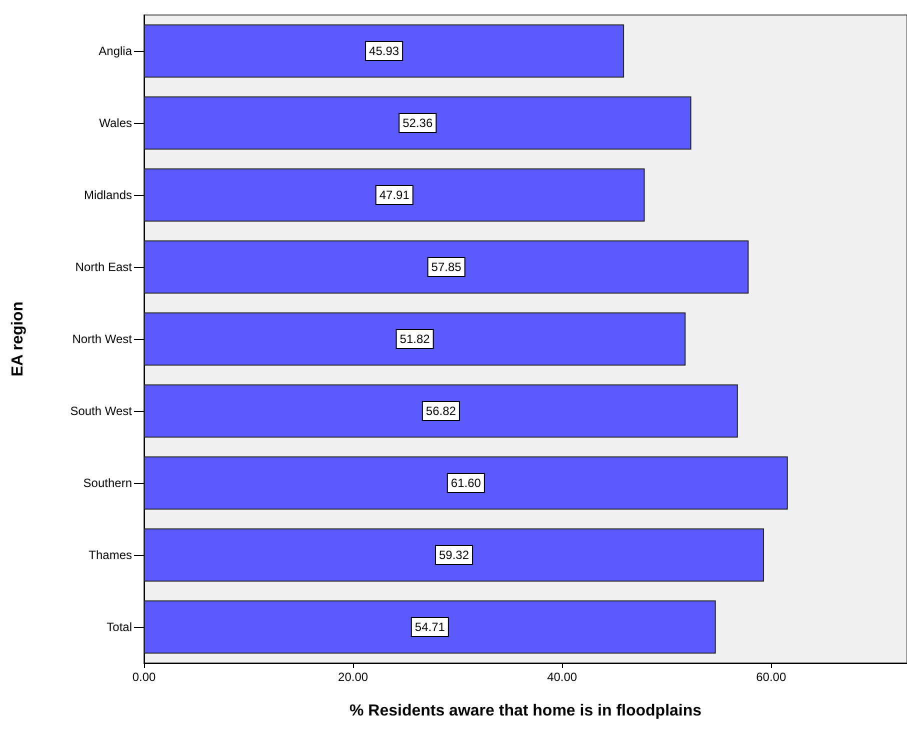  I want to click on data-label: 61.60, so click(466, 483).